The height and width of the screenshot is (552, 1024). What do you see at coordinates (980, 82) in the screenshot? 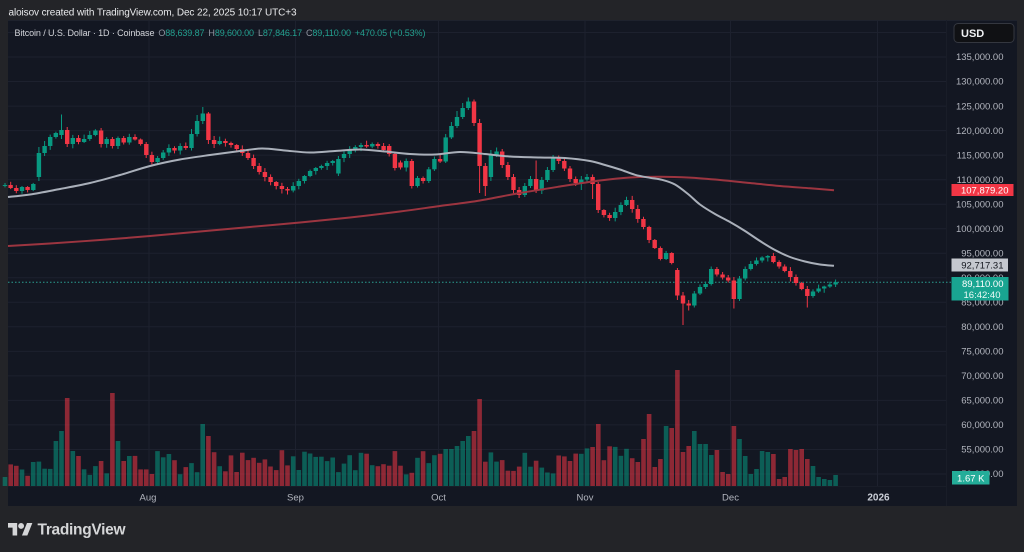
I see `svg-text: 130,000.00` at bounding box center [980, 82].